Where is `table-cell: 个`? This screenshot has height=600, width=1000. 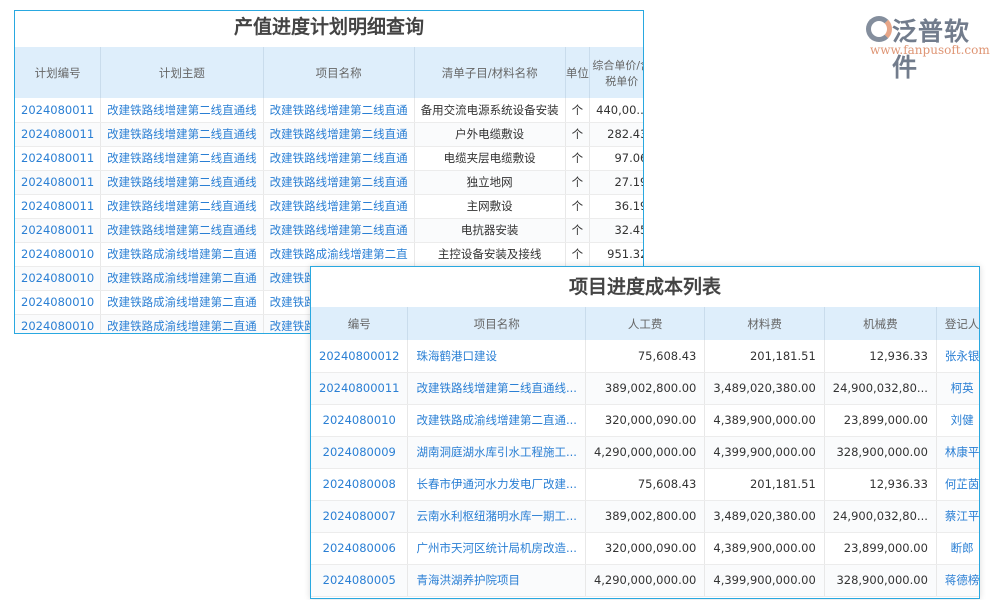
table-cell: 个 is located at coordinates (578, 182).